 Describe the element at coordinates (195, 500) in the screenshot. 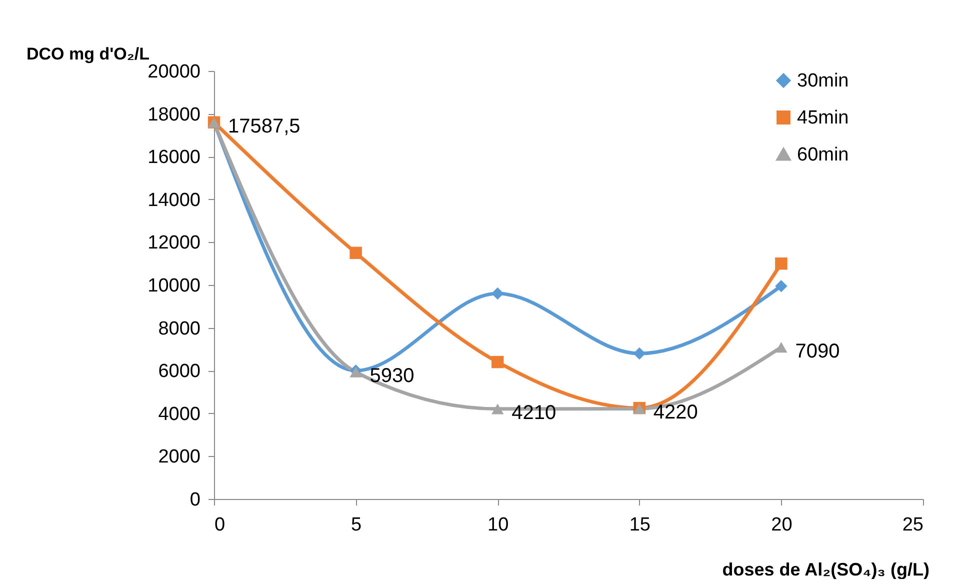

I see `y-tick-label: 0` at that location.